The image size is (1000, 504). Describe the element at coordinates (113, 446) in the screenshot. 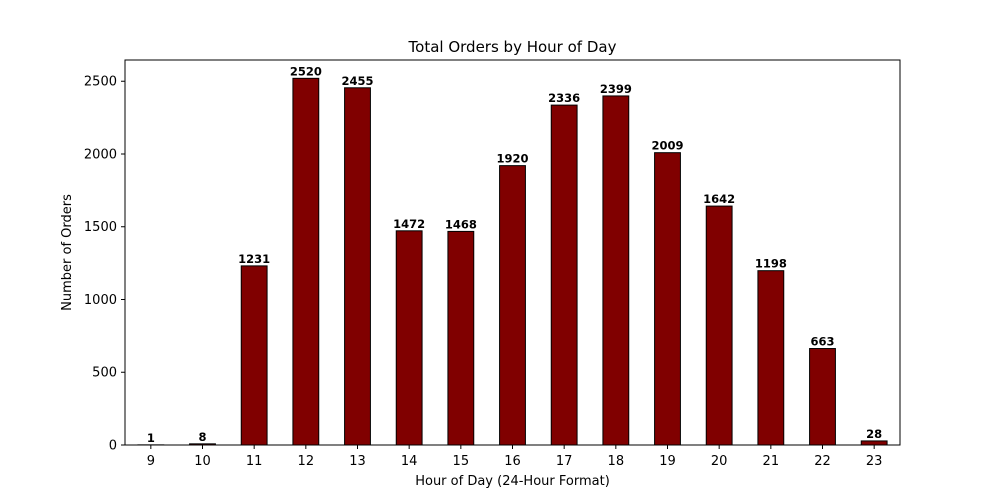

I see `y-tick-label: 0` at that location.